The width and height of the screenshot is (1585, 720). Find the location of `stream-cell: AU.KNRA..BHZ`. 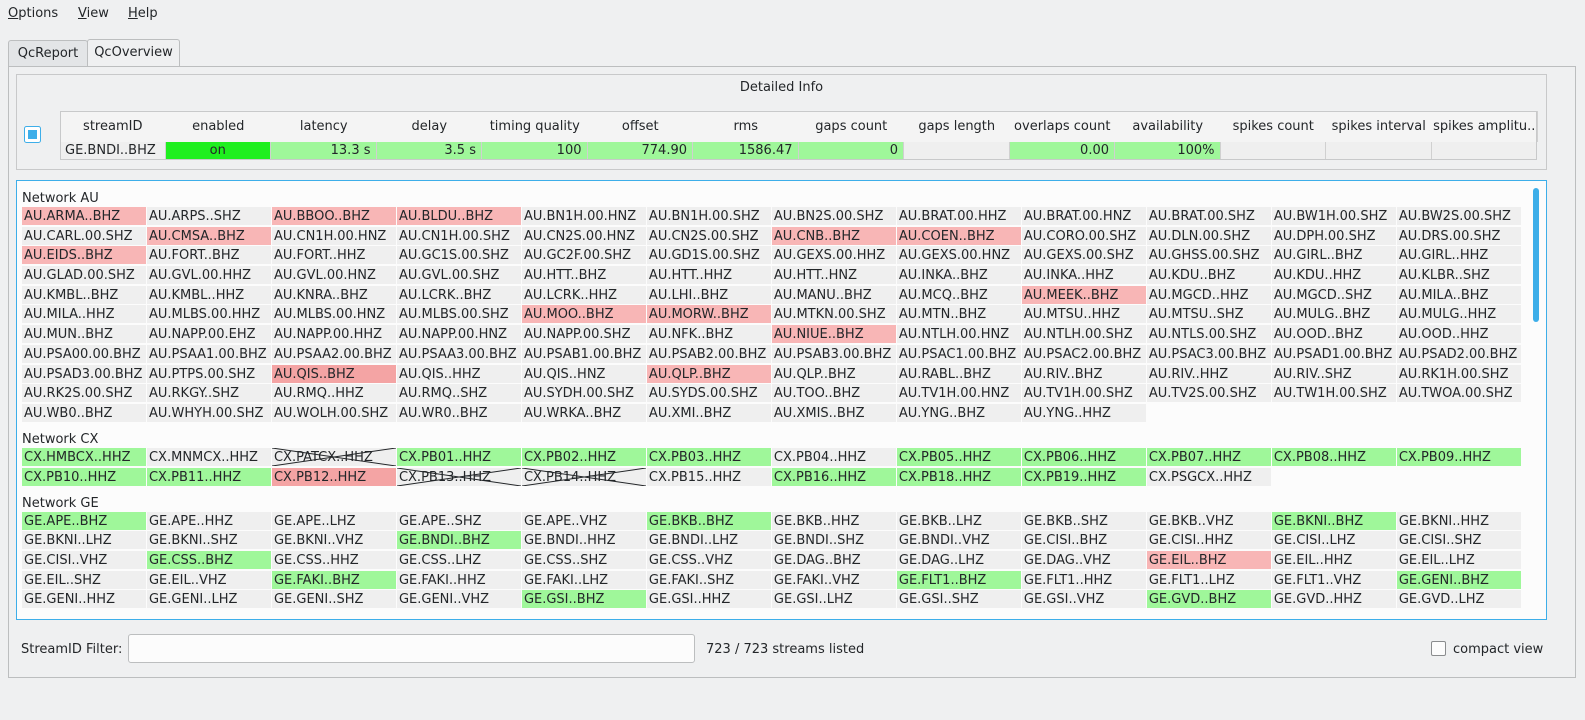

stream-cell: AU.KNRA..BHZ is located at coordinates (333, 294).